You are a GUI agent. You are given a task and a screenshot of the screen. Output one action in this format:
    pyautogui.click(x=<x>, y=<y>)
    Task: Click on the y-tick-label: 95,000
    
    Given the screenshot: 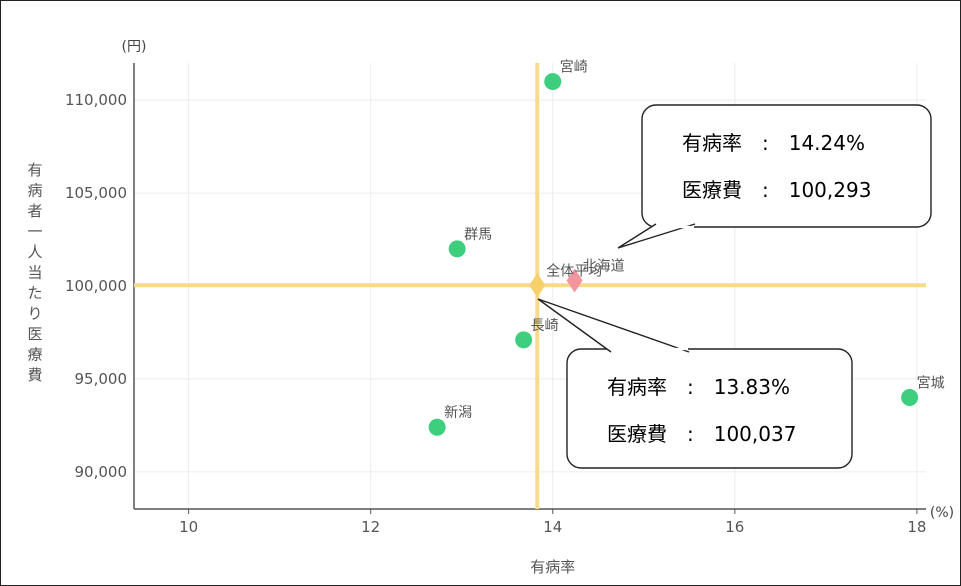 What is the action you would take?
    pyautogui.click(x=101, y=379)
    